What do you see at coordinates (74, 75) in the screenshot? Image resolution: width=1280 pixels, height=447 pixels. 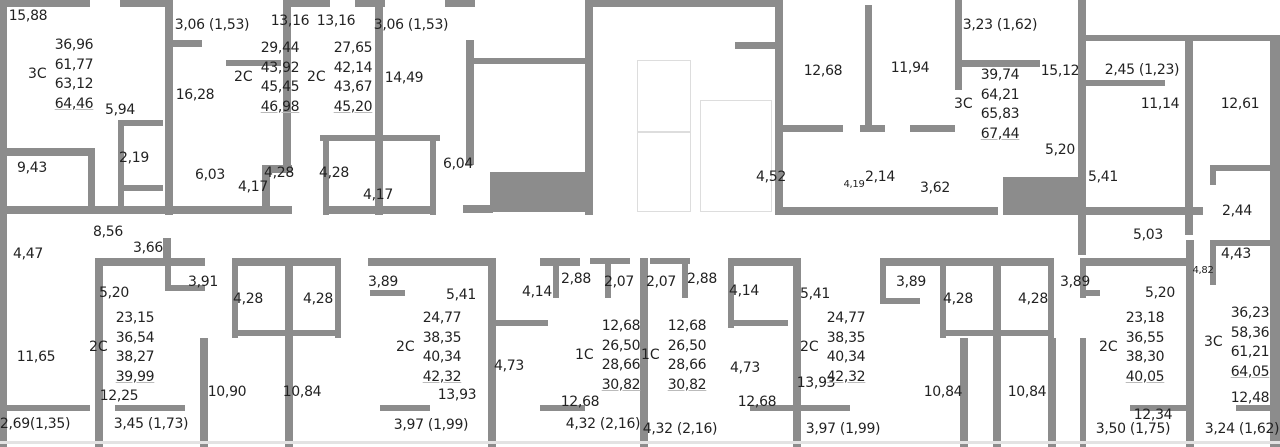 I see `apartment-areas: 36,96 61,77 63,12 64,46` at bounding box center [74, 75].